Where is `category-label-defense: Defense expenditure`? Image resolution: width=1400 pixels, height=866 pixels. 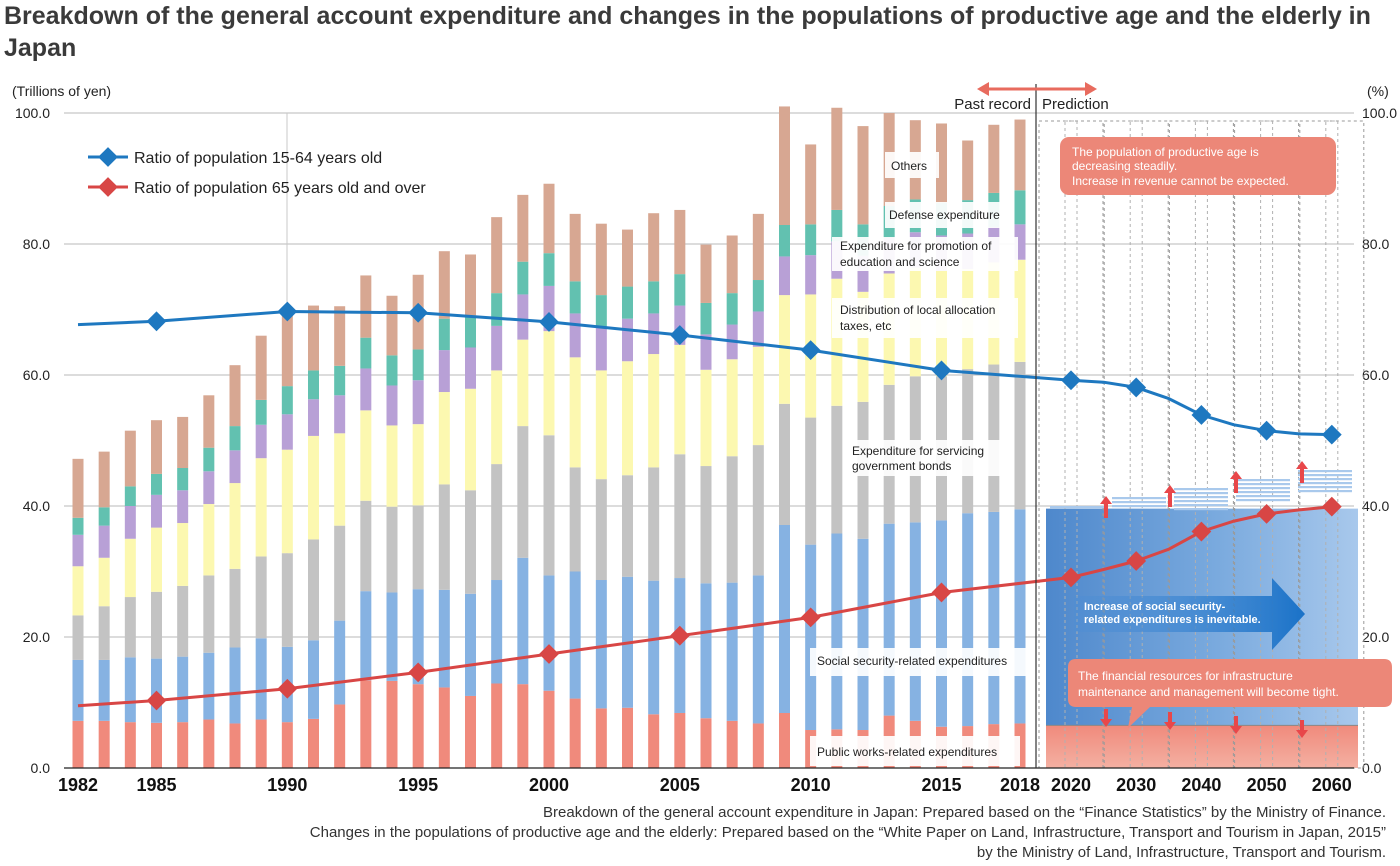 category-label-defense: Defense expenditure is located at coordinates (944, 215).